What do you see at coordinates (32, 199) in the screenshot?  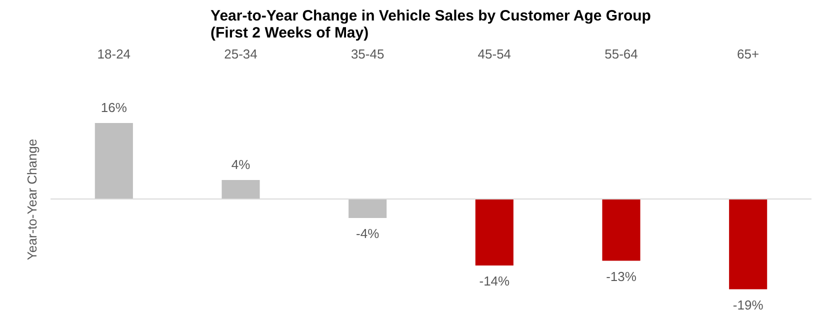 I see `y-axis-title: Year-to-Year Change` at bounding box center [32, 199].